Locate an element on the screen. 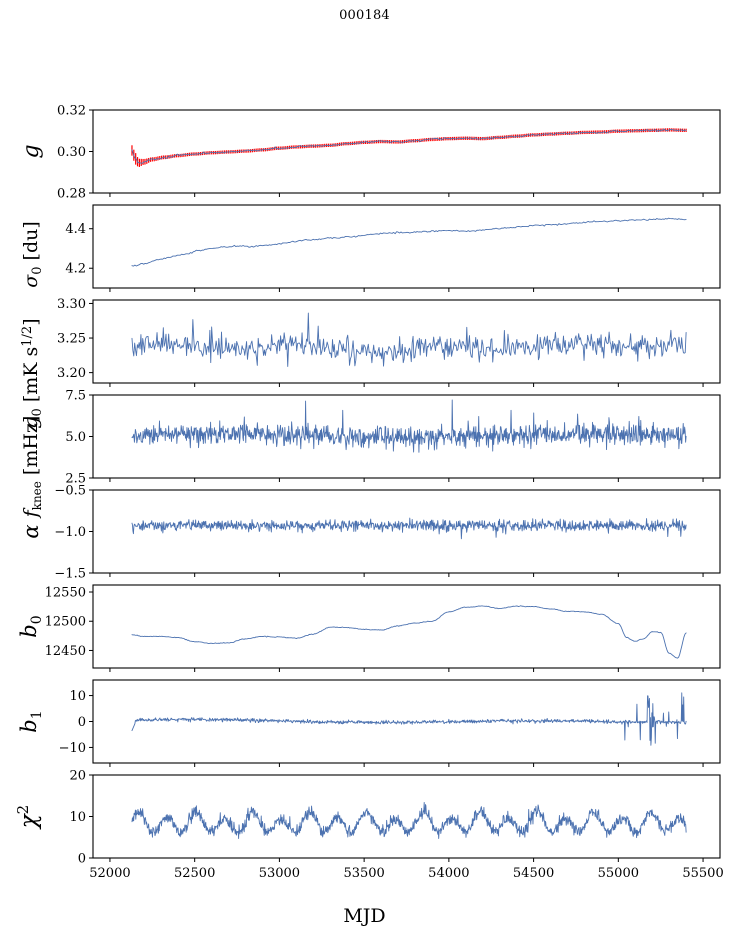 The image size is (729, 944). y-tick-label: 3.30 is located at coordinates (71, 304).